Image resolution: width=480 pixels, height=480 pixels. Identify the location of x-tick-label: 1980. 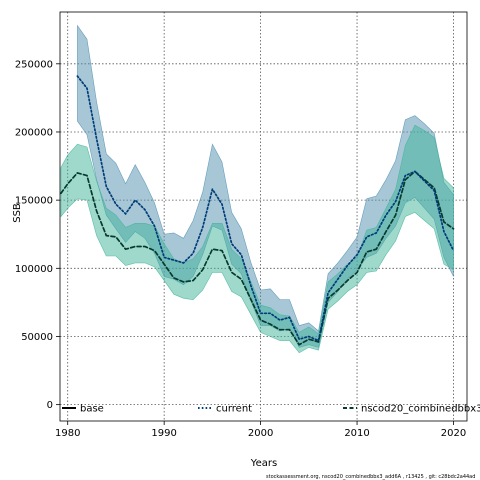
(67, 433).